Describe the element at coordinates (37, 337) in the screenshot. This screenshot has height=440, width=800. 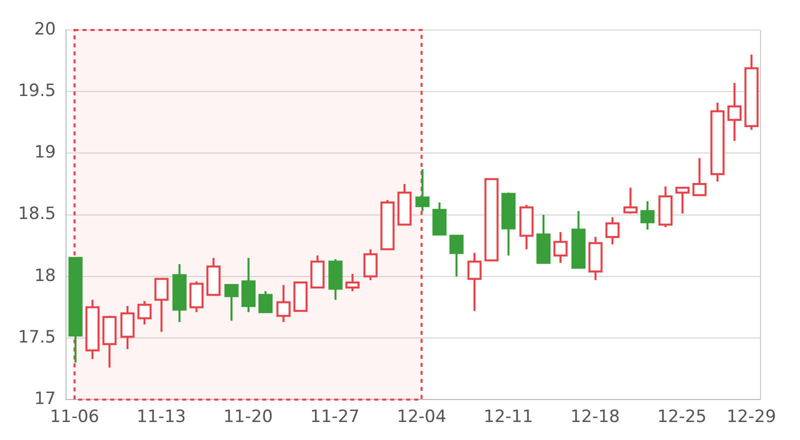
I see `y-tick-label: 17.5` at that location.